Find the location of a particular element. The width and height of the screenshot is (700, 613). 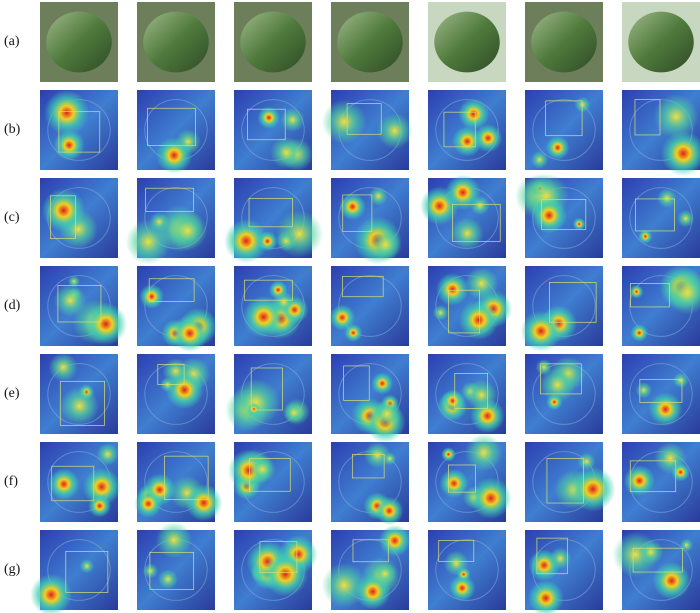

row-label: (e) is located at coordinates (12, 393).